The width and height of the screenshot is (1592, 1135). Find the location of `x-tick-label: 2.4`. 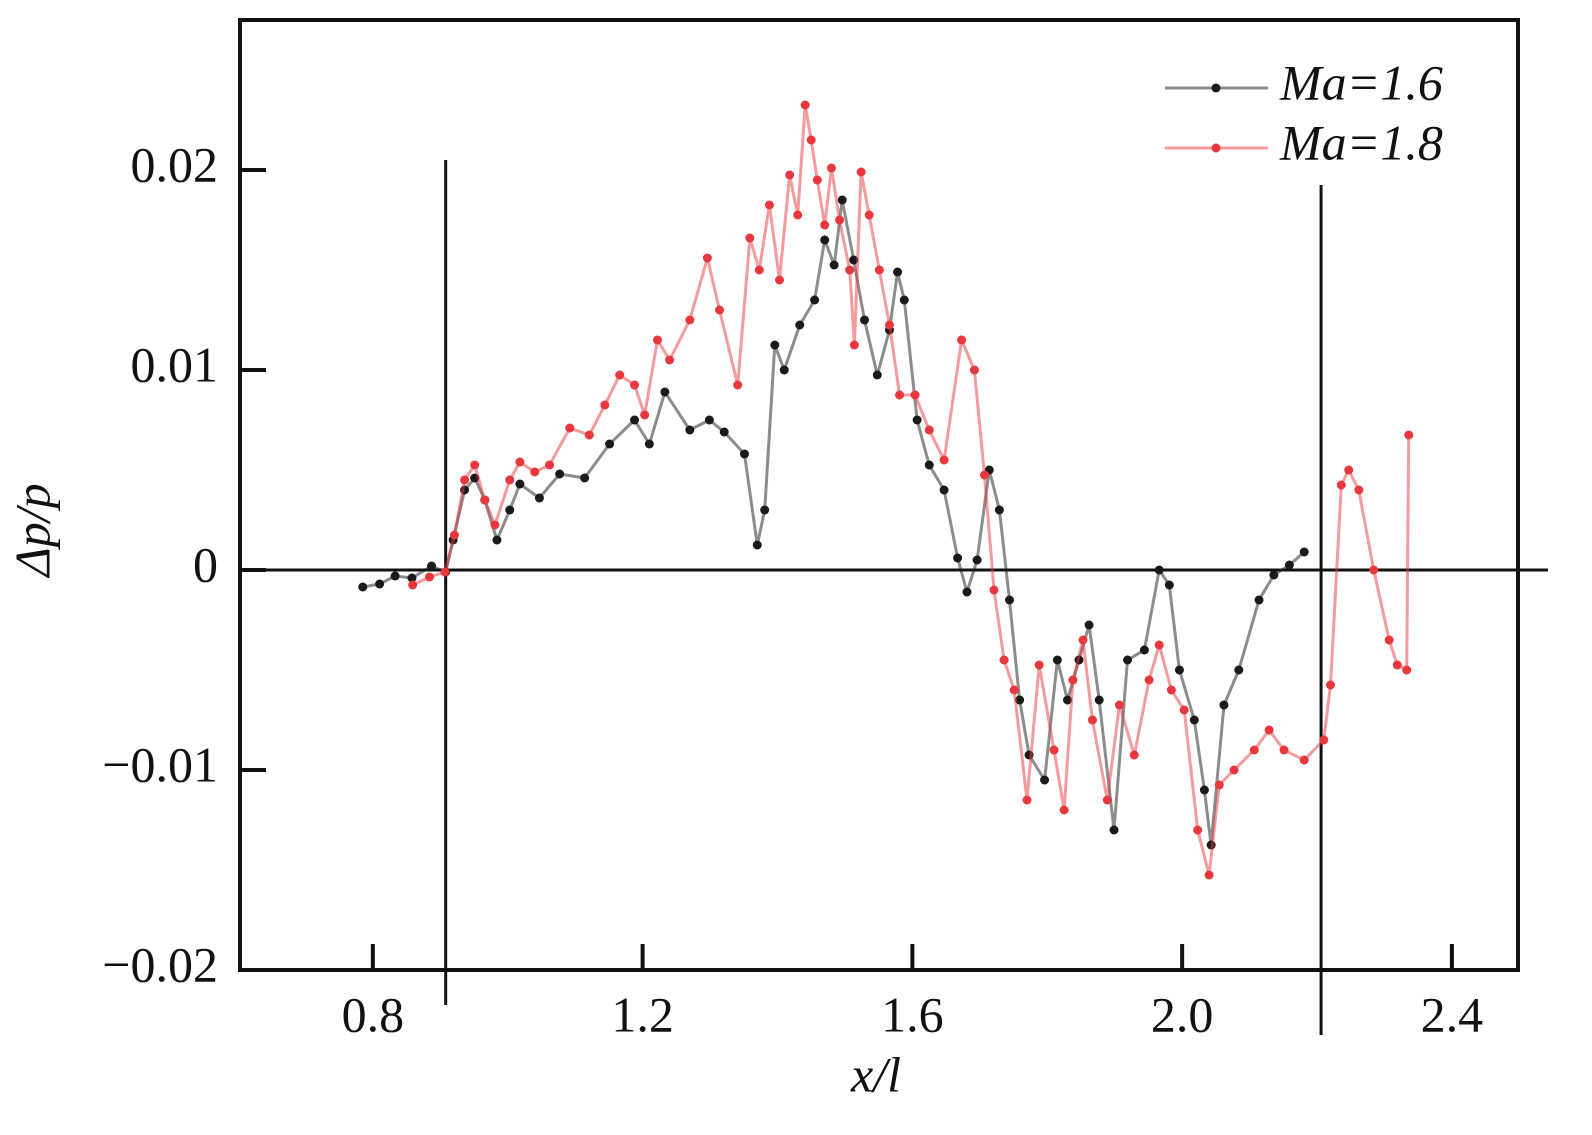

x-tick-label: 2.4 is located at coordinates (1452, 1014).